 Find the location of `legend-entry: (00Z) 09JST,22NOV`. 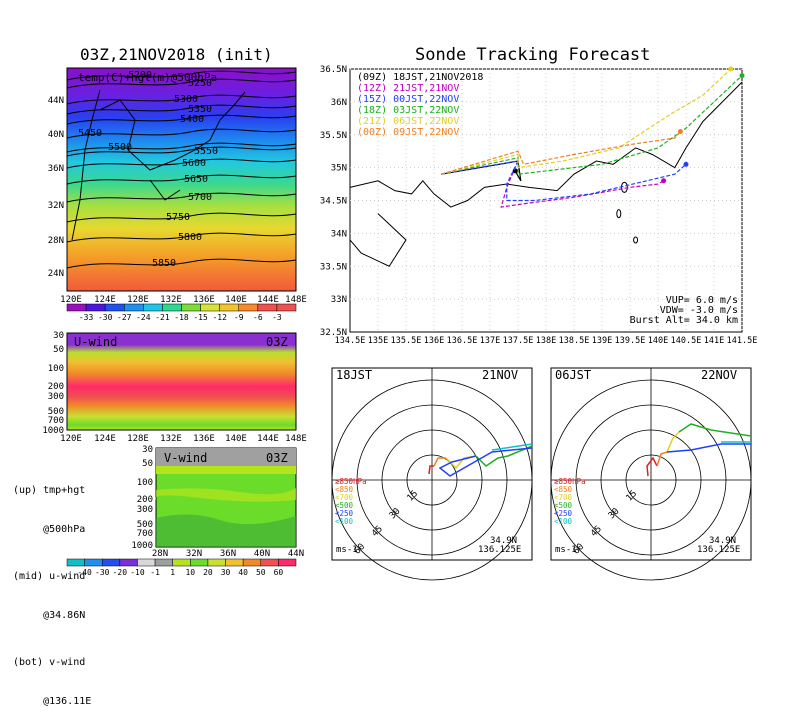

legend-entry: (00Z) 09JST,22NOV is located at coordinates (408, 132).